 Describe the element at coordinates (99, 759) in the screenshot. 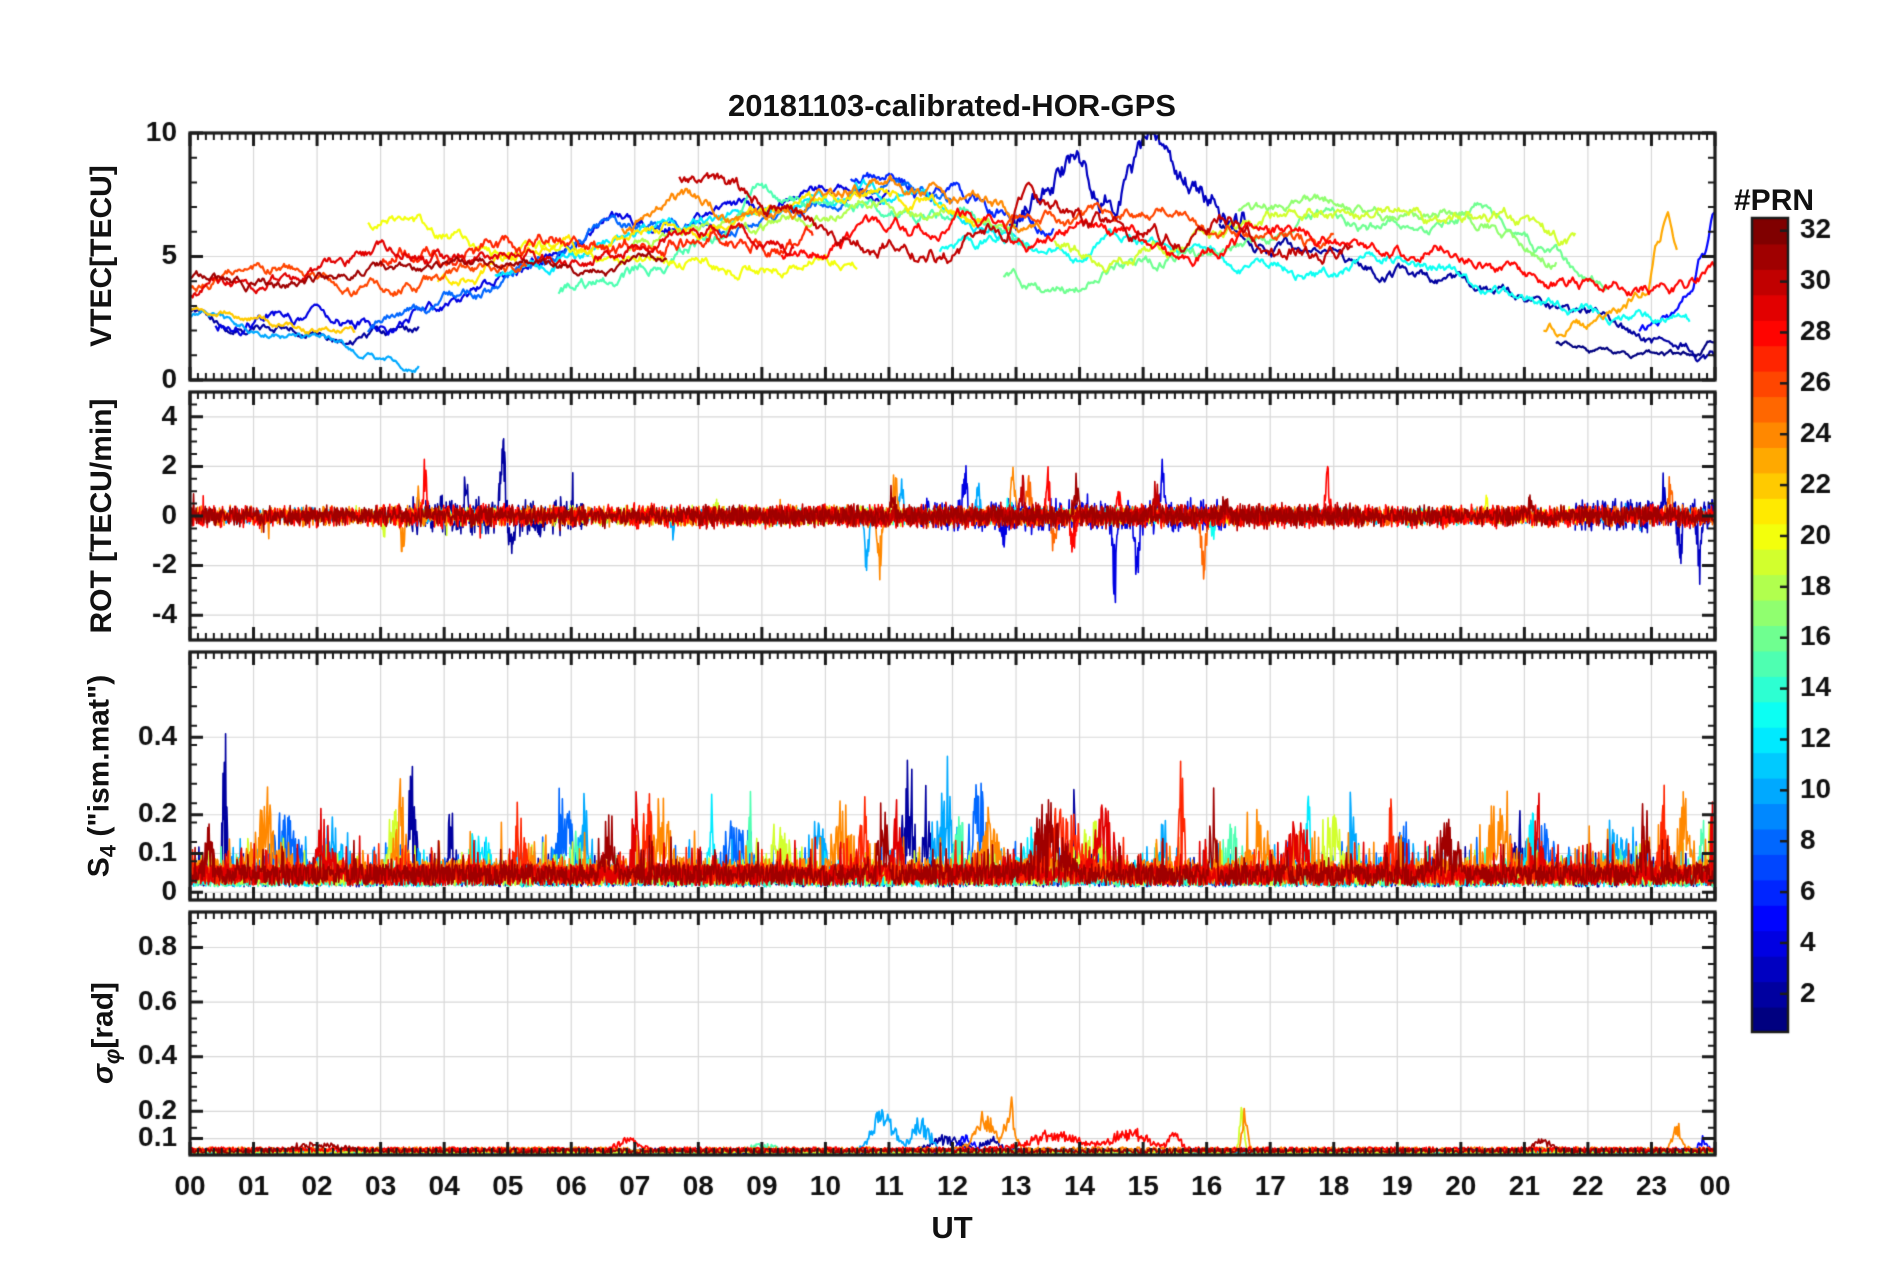

I see `ylabel-s4-rest: ("ism.mat")` at that location.